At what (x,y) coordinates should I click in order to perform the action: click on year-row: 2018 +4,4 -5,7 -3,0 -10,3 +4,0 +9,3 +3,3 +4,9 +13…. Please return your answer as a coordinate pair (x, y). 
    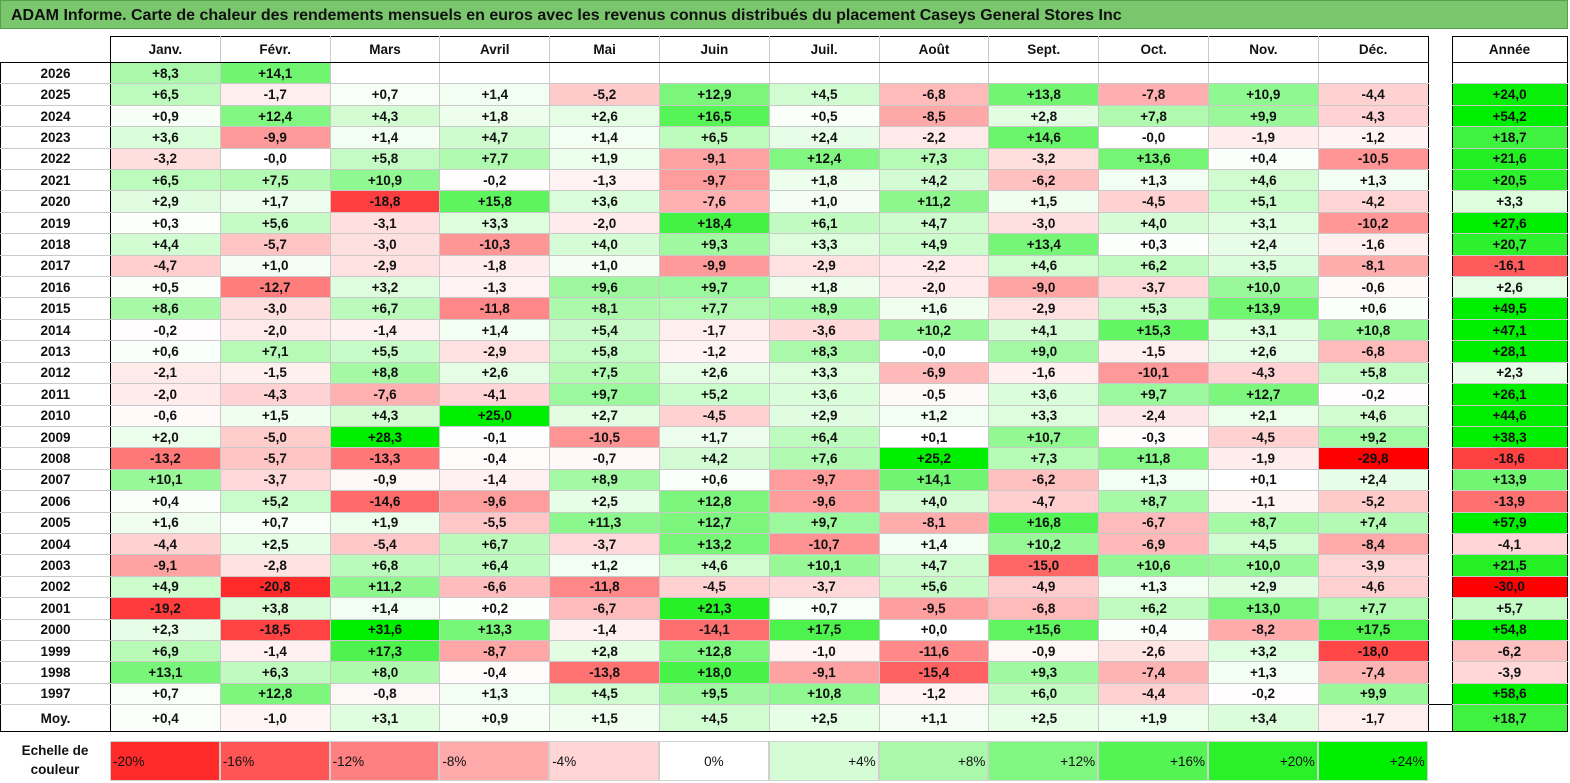
    Looking at the image, I should click on (784, 244).